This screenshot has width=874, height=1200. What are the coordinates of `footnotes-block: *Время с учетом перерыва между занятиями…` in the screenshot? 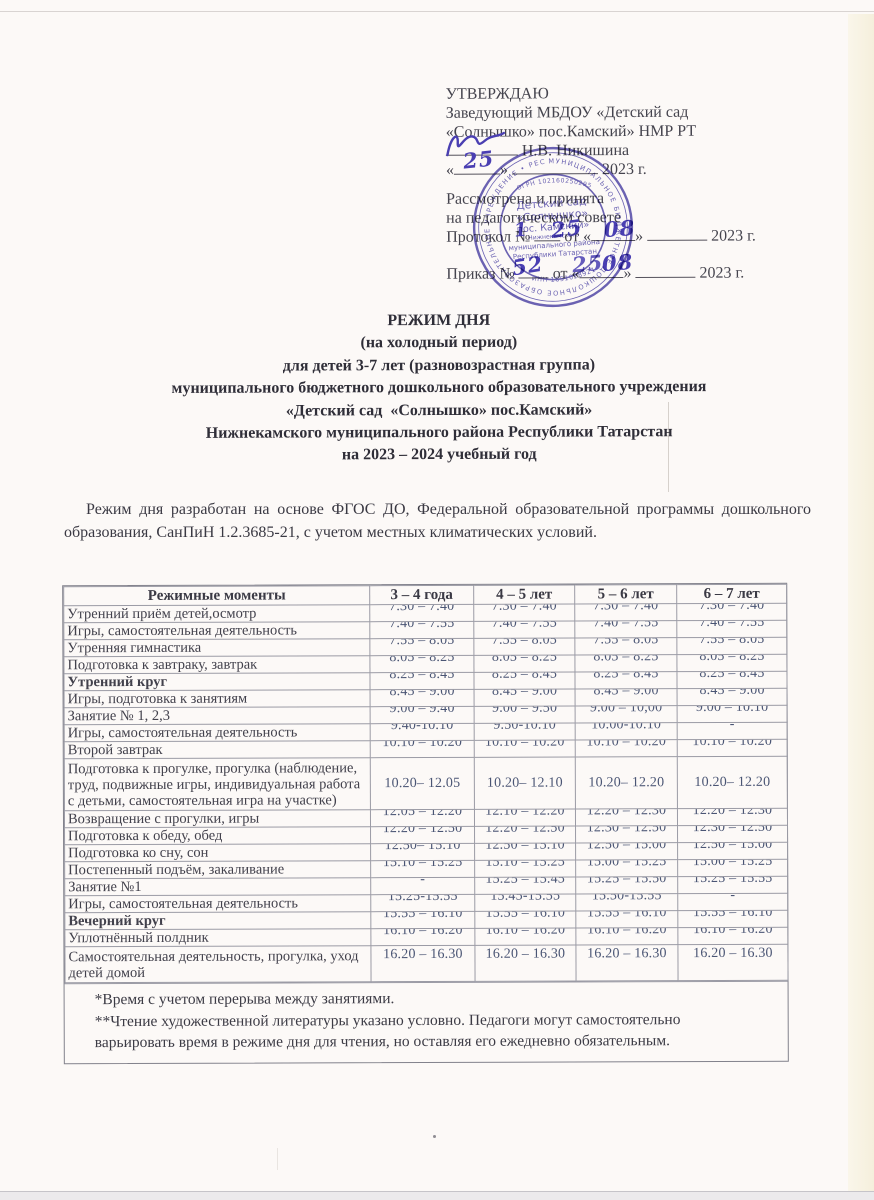 It's located at (426, 1021).